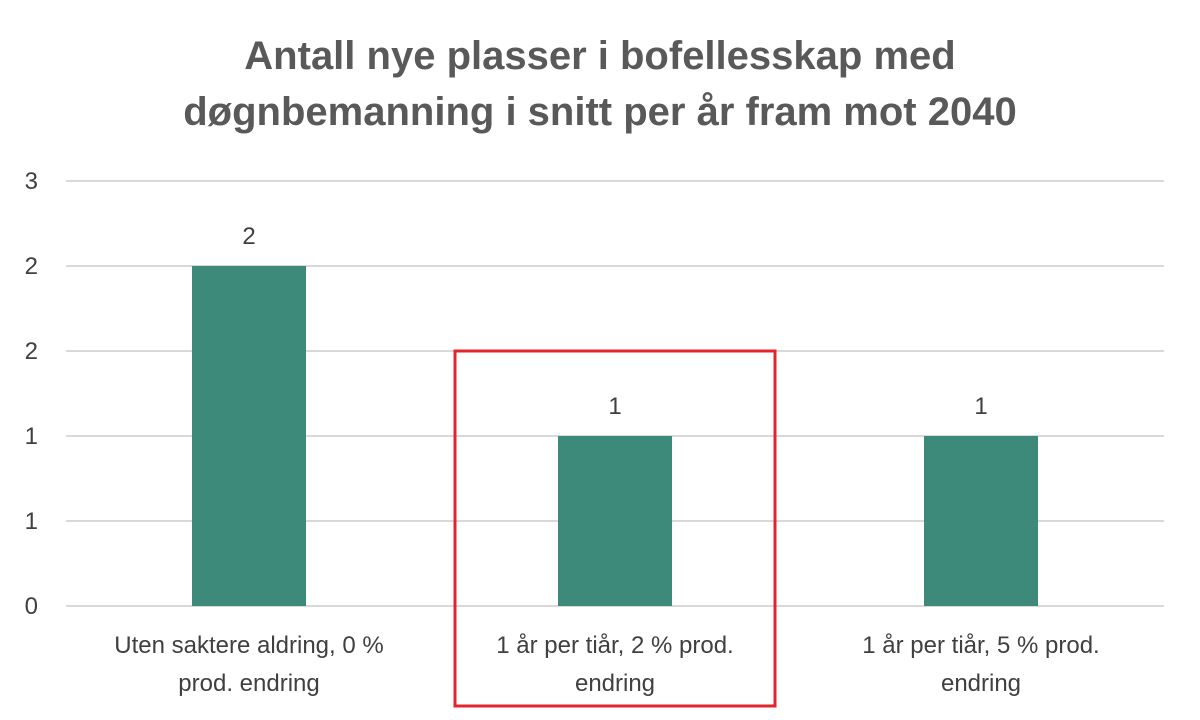 This screenshot has height=720, width=1200. I want to click on chart-title-line-1: Antall nye plasser i bofellesskap med, so click(600, 56).